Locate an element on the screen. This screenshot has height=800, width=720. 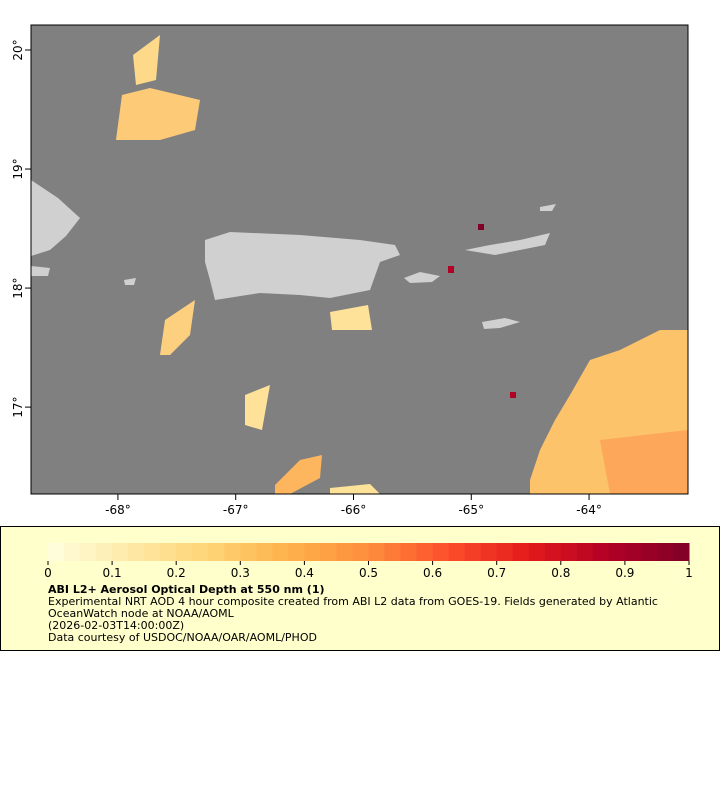
y-tick-label: 17° is located at coordinates (18, 406).